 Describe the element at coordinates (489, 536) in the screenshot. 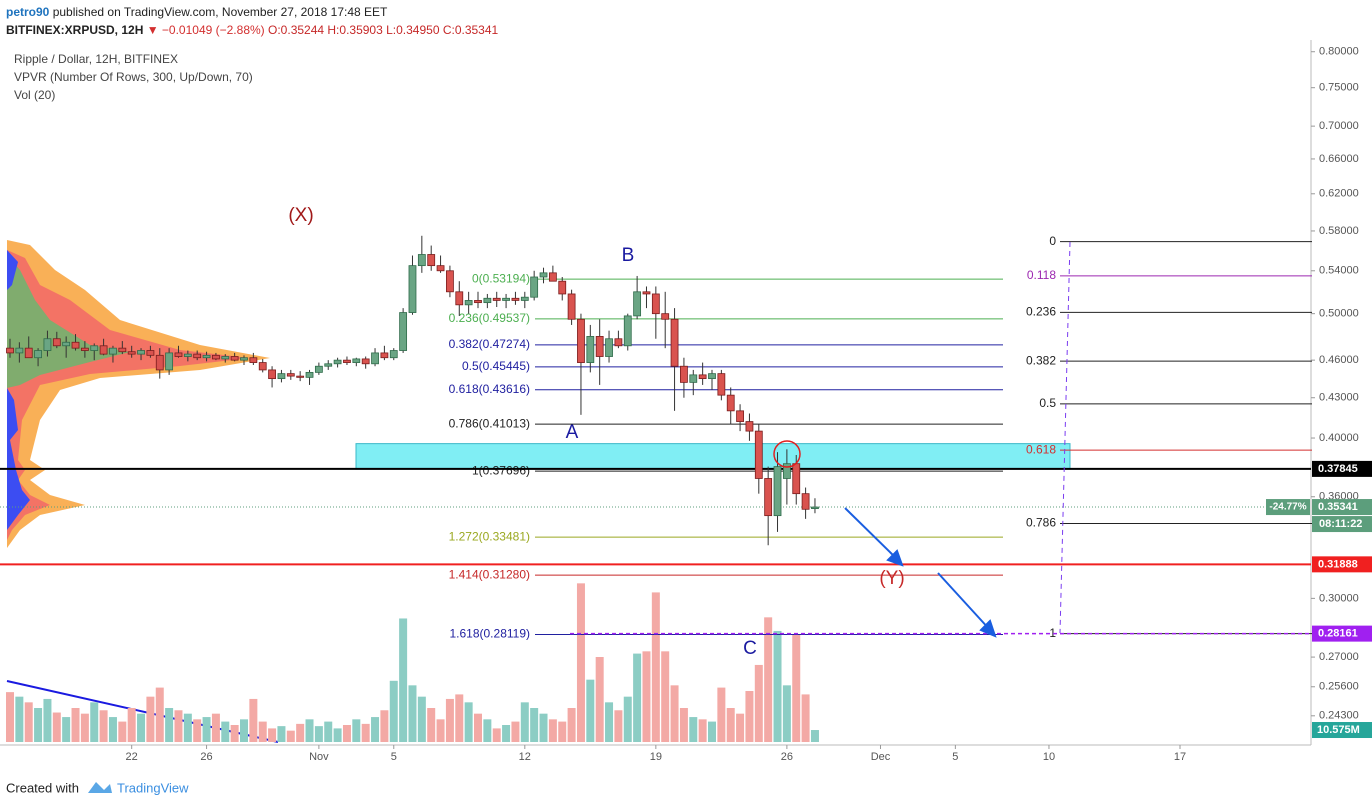

I see `fib-label: 1.272(0.33481)` at that location.